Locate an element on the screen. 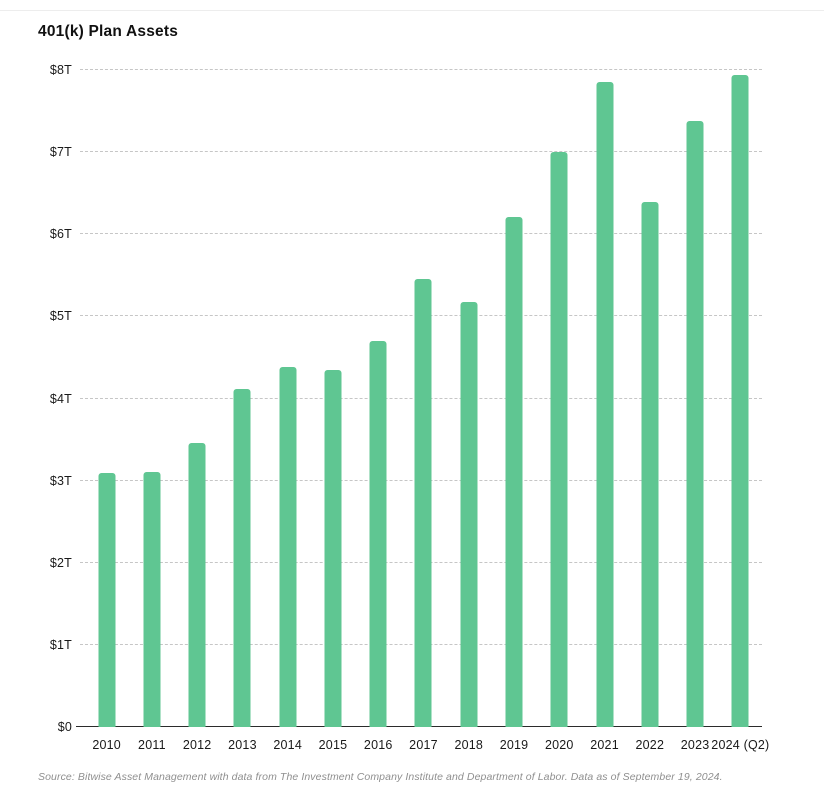  bar-column-2016: 2016 is located at coordinates (378, 411).